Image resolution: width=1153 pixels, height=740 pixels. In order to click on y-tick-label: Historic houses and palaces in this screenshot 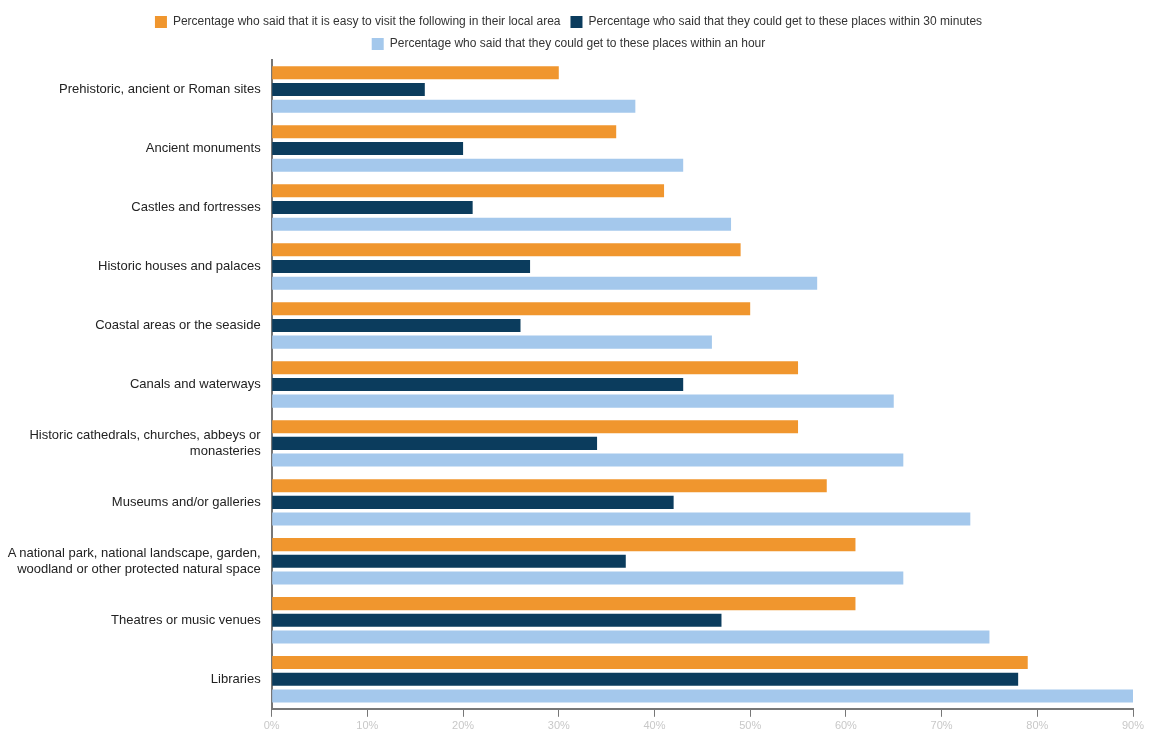, I will do `click(180, 266)`.